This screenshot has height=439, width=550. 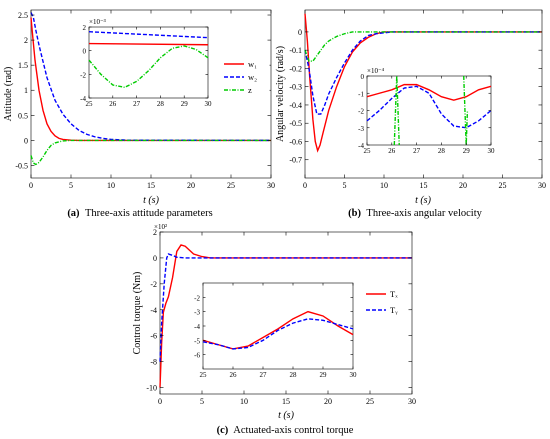 I want to click on main-y-tick-label: -0.3, so click(x=295, y=87).